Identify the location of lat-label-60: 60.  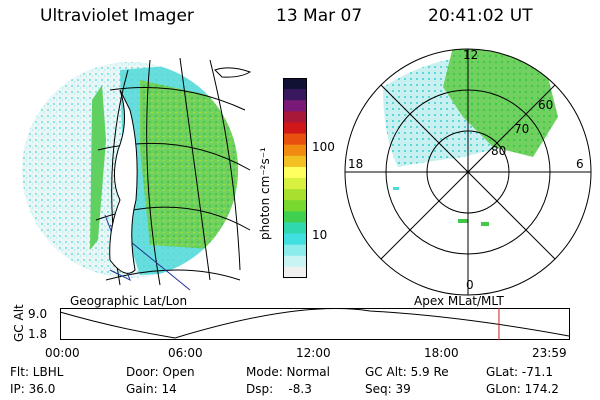
(546, 105).